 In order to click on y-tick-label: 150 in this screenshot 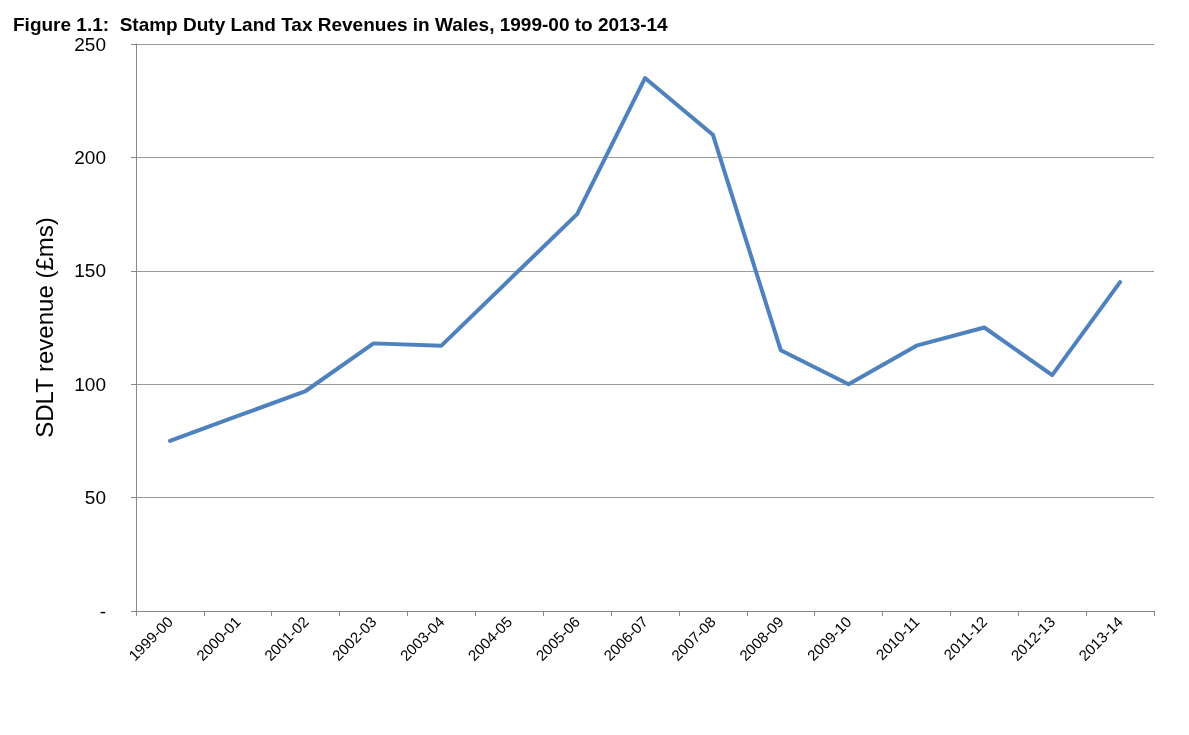, I will do `click(90, 271)`.